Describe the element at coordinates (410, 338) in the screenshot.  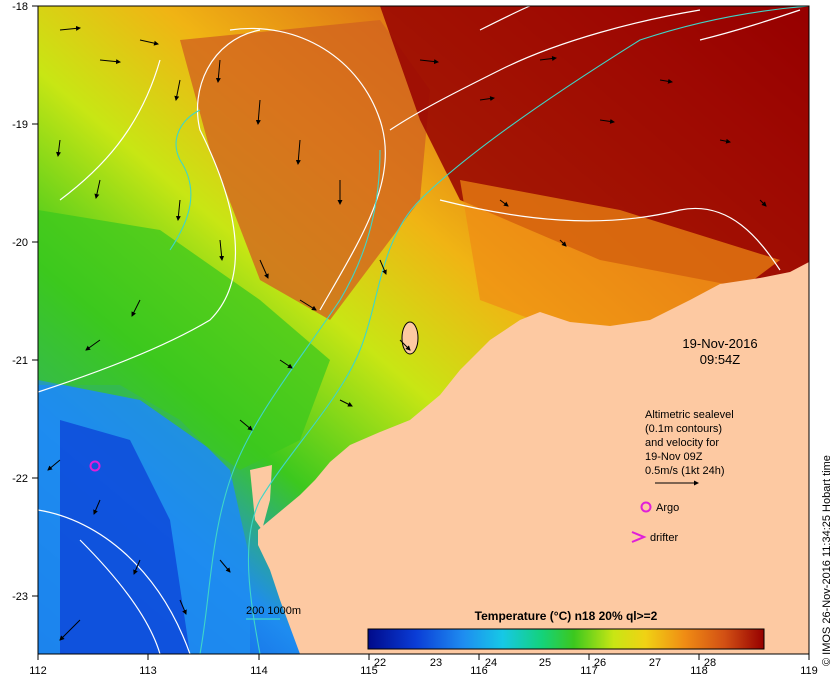
I see `island` at that location.